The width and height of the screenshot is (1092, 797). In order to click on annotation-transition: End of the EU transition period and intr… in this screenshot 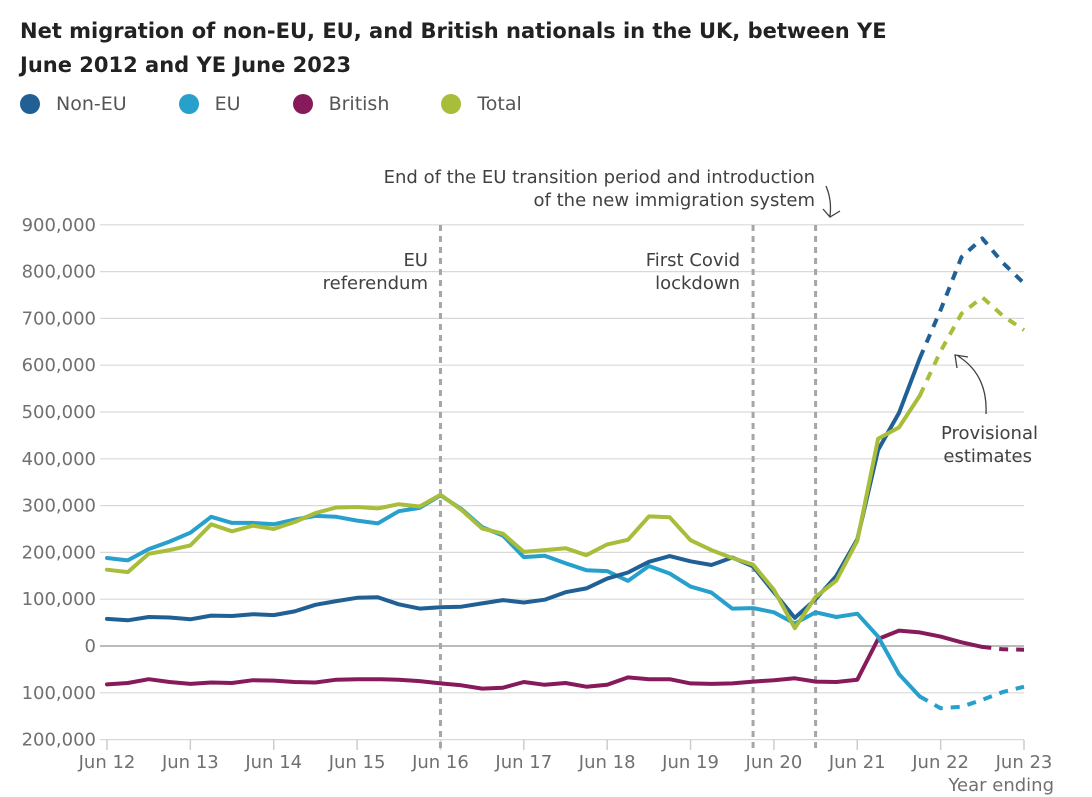, I will do `click(599, 177)`.